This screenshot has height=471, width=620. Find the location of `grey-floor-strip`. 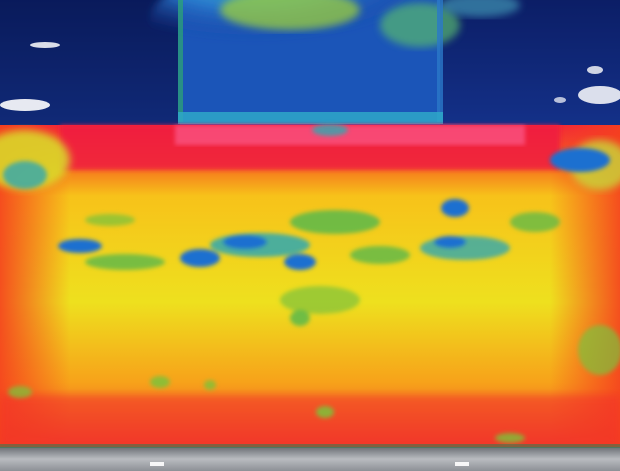

grey-floor-strip is located at coordinates (310, 457).